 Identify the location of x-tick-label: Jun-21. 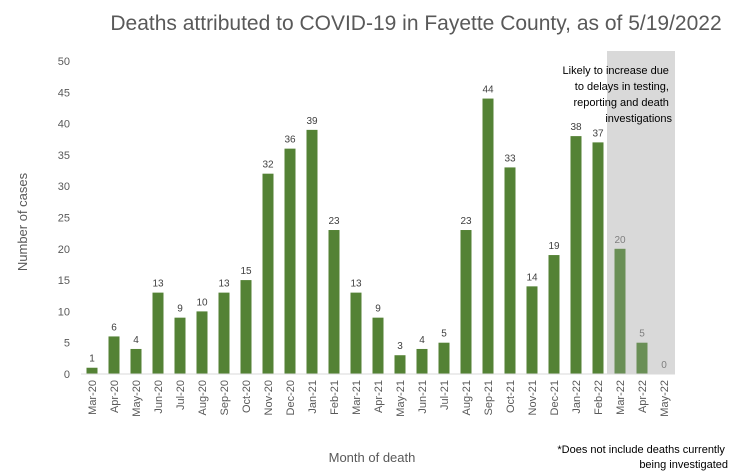
(423, 397).